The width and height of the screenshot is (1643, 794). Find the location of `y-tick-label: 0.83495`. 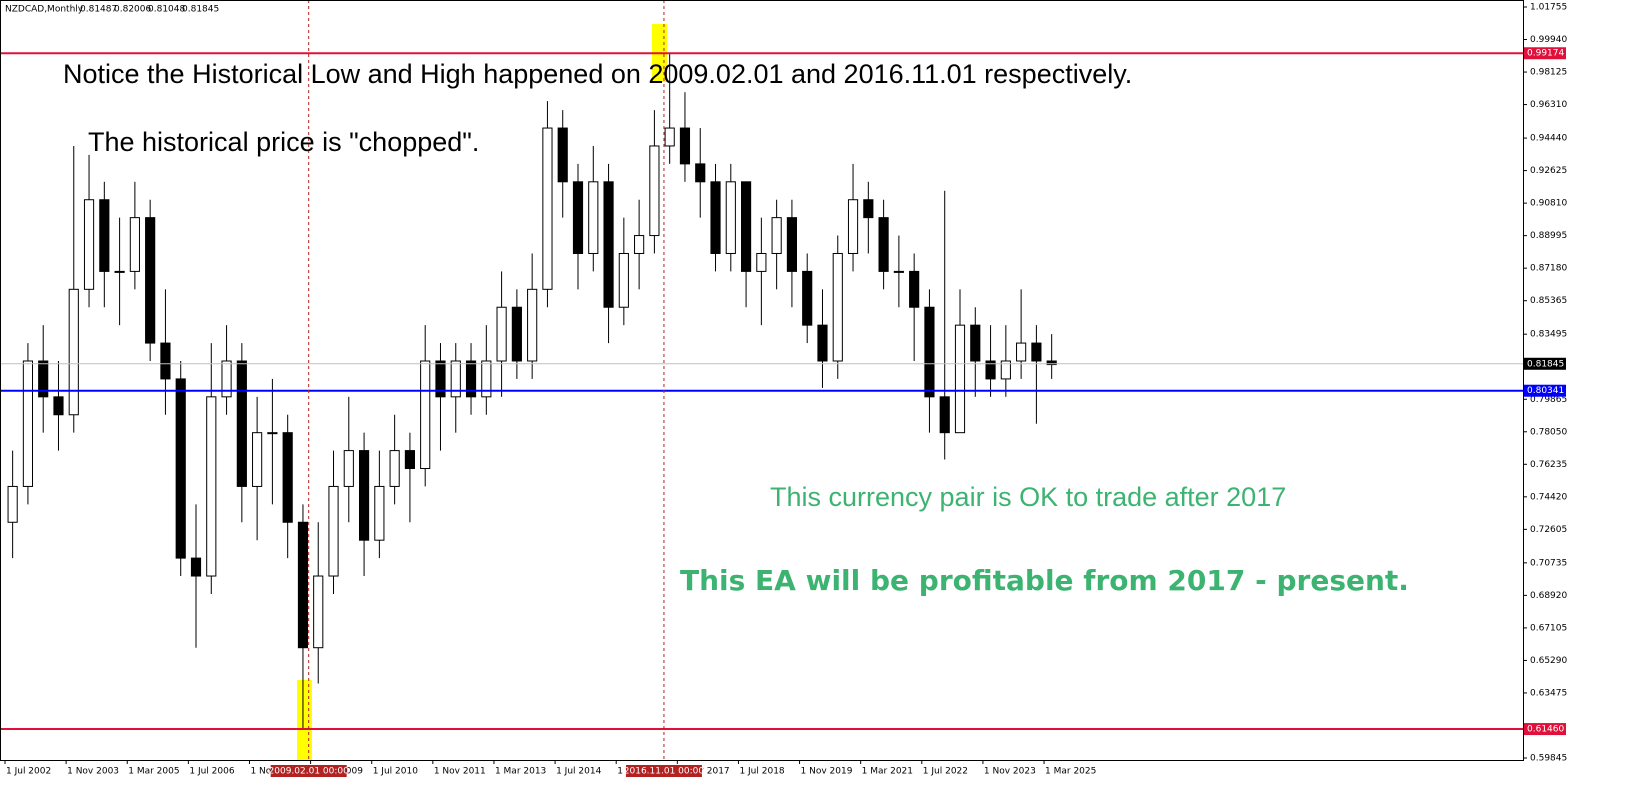

y-tick-label: 0.83495 is located at coordinates (1548, 335).